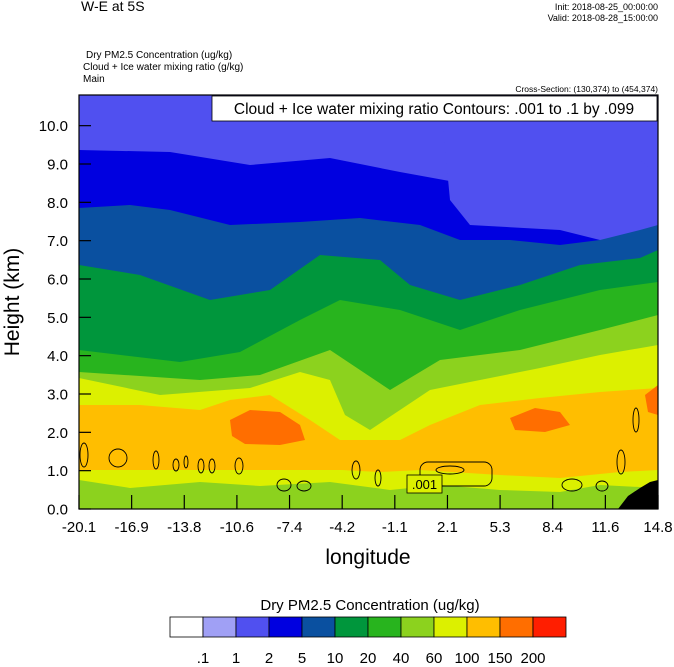  I want to click on x-tick-label: -20.1, so click(79, 527).